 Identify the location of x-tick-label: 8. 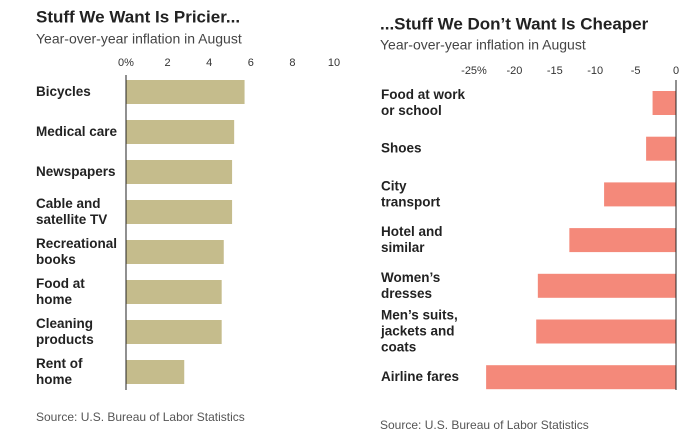
(292, 63).